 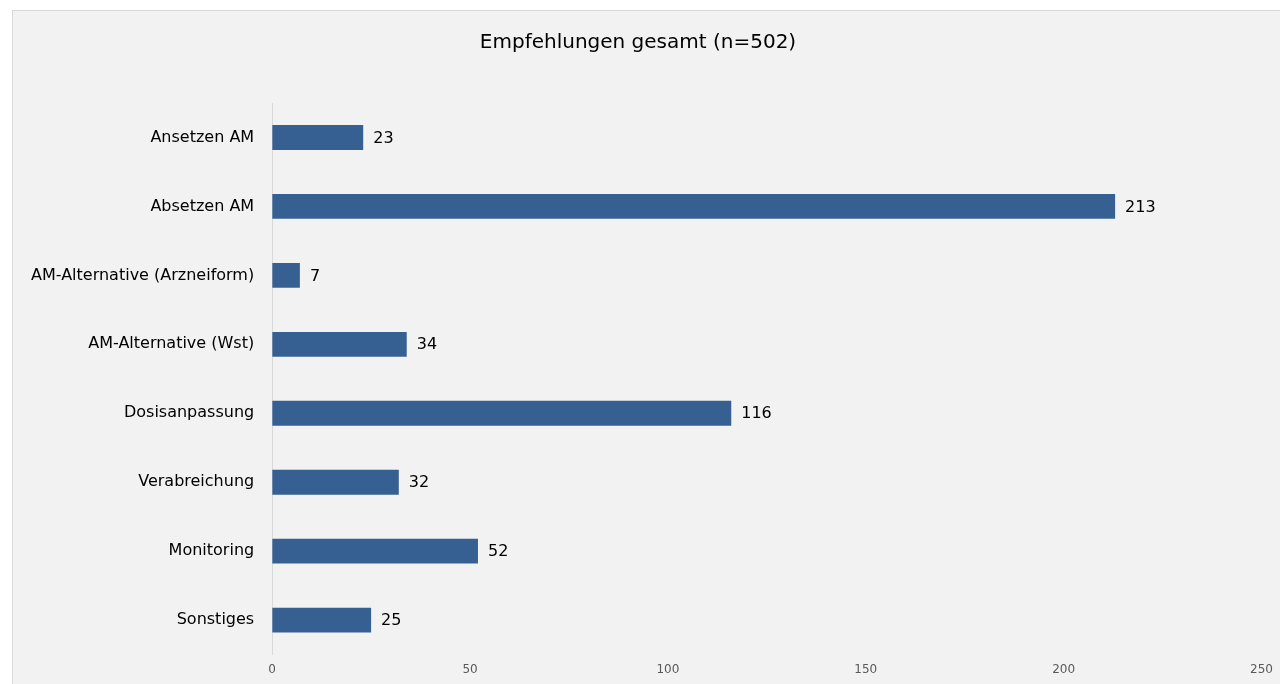 What do you see at coordinates (189, 412) in the screenshot?
I see `y-tick-label: Dosisanpassung` at bounding box center [189, 412].